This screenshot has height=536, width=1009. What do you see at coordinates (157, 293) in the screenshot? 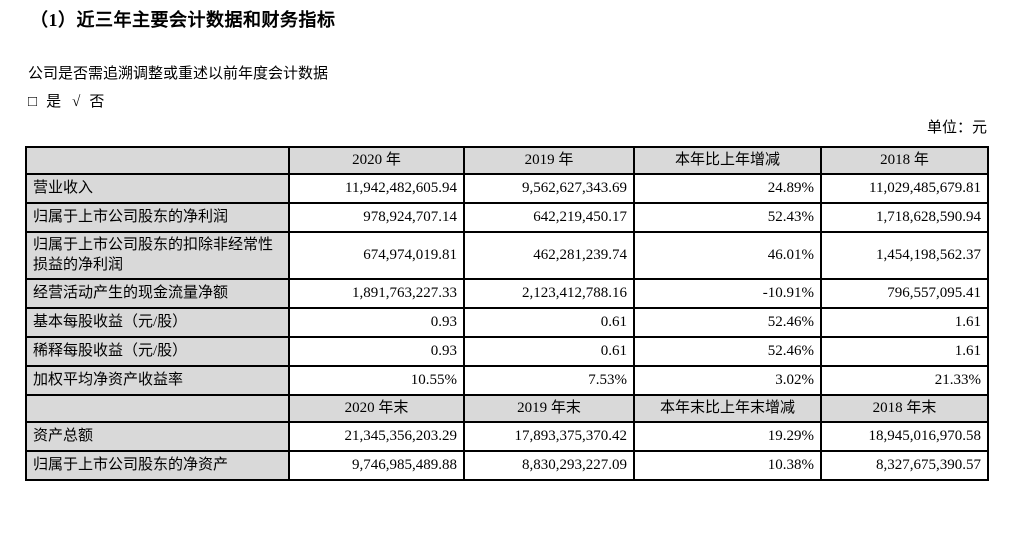
I see `row-label-cell: 经营活动产生的现金流量净额` at bounding box center [157, 293].